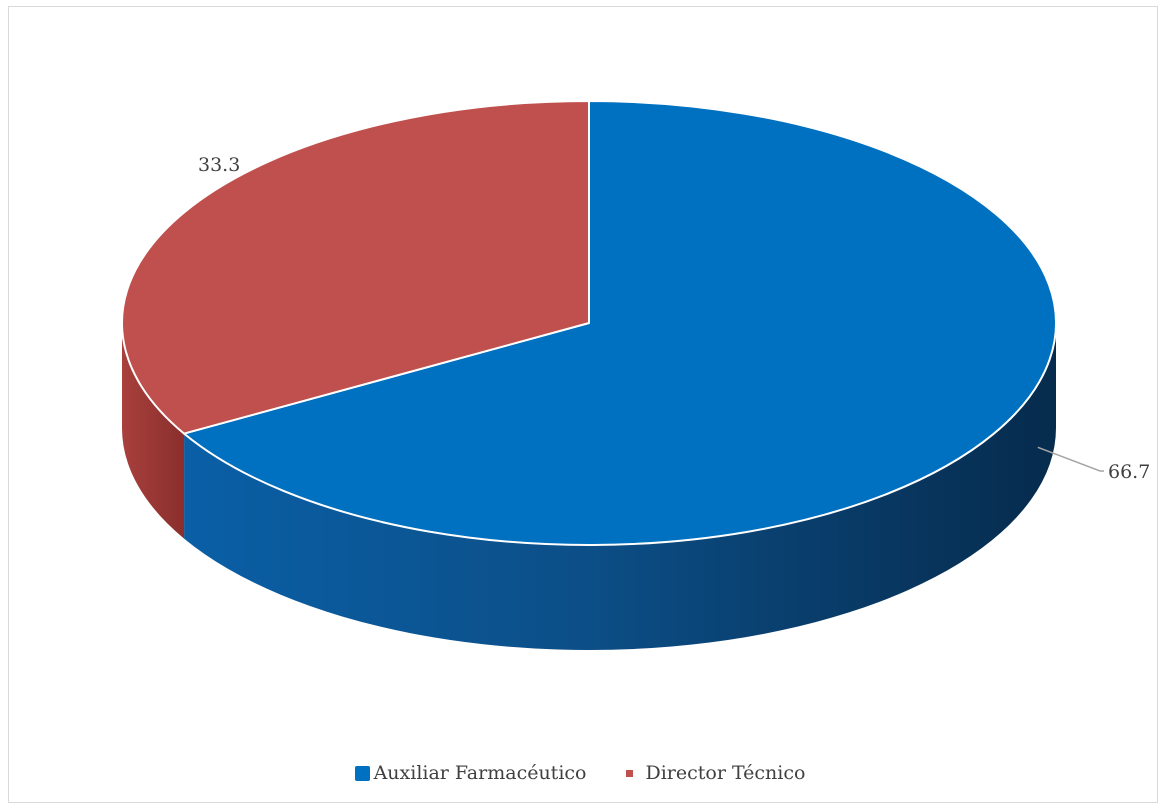 The width and height of the screenshot is (1160, 807). I want to click on legend: Auxiliar Farmacéutico Director Técnico, so click(580, 773).